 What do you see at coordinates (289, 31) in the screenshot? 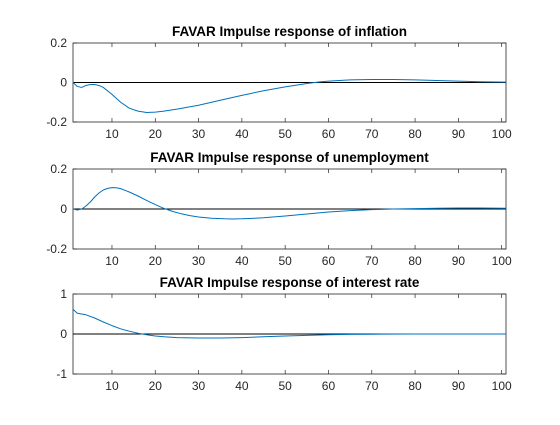
I see `chart-title: FAVAR Impulse response of inflation` at bounding box center [289, 31].